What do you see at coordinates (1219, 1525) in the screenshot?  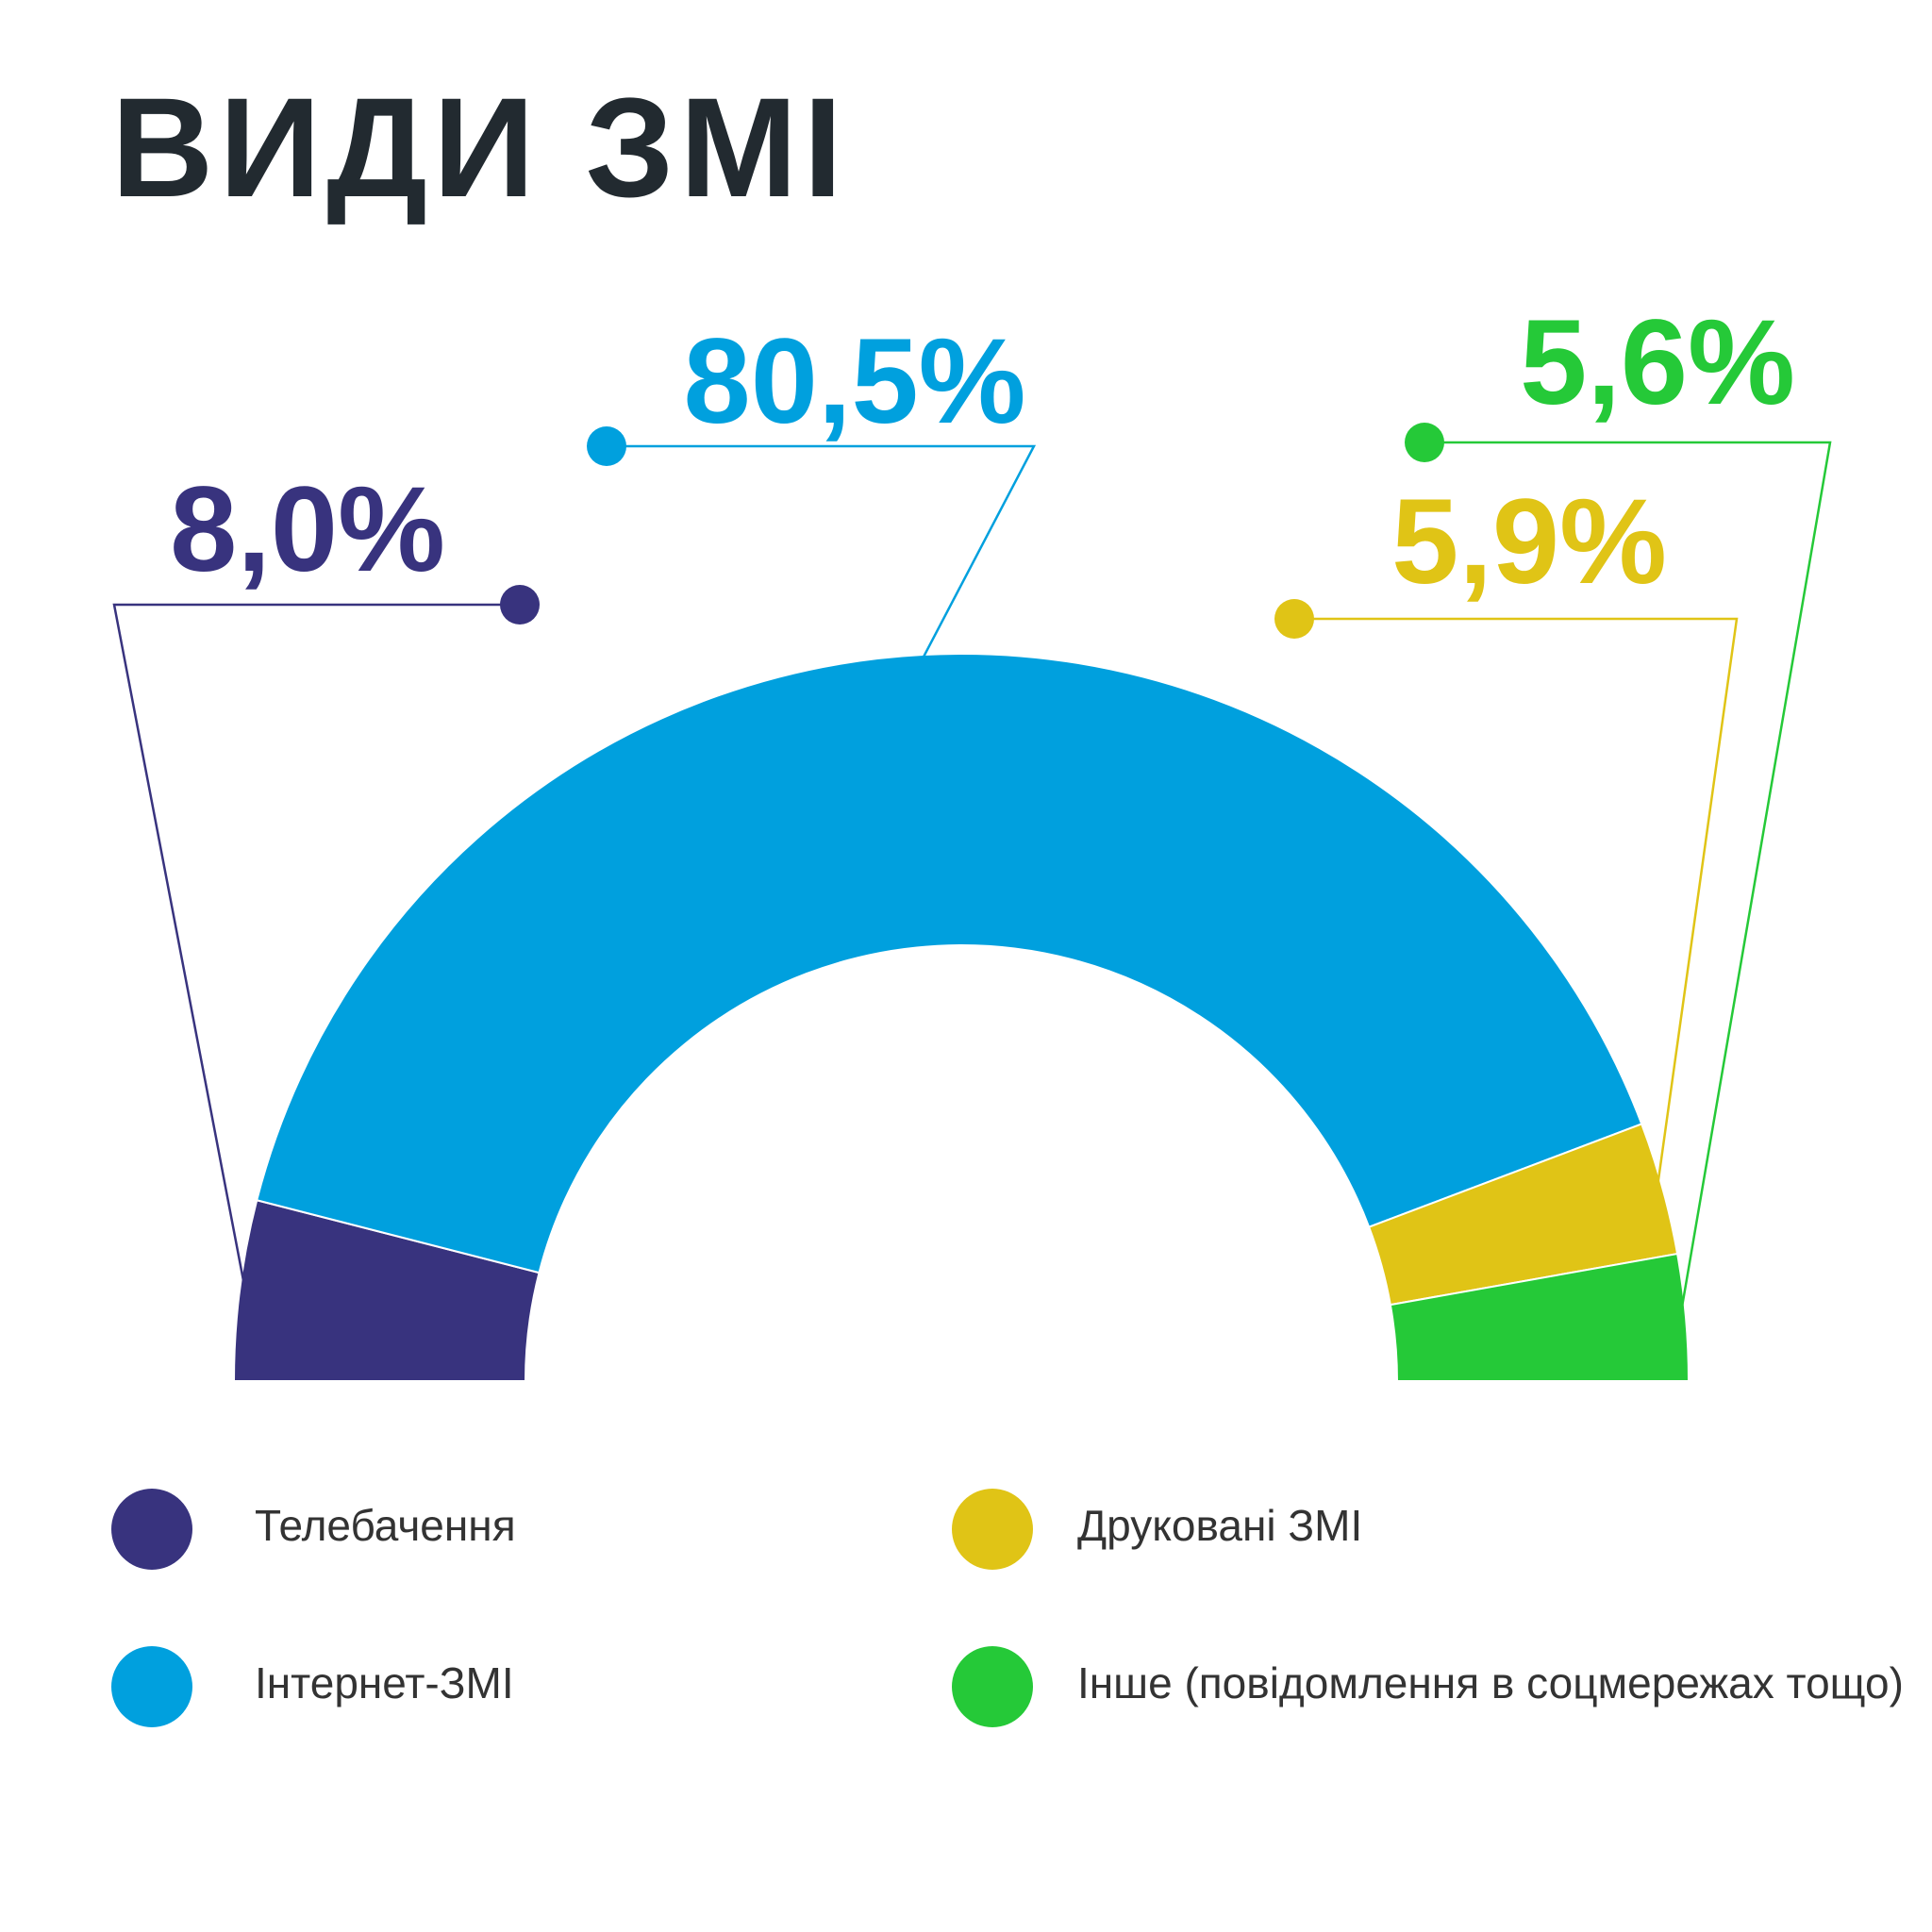 I see `legend-label: Друковані ЗМІ` at bounding box center [1219, 1525].